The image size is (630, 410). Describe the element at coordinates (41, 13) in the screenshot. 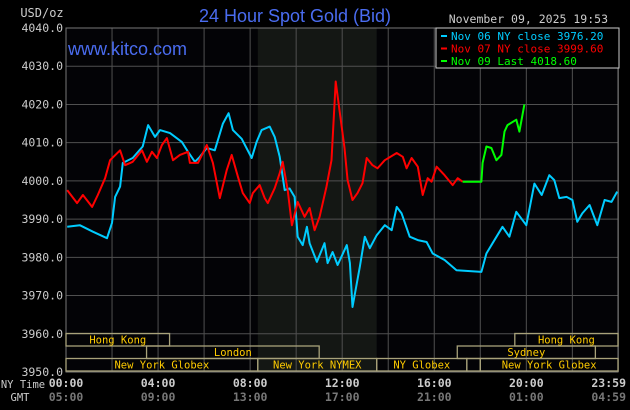

I see `unit-label: USD/oz` at that location.